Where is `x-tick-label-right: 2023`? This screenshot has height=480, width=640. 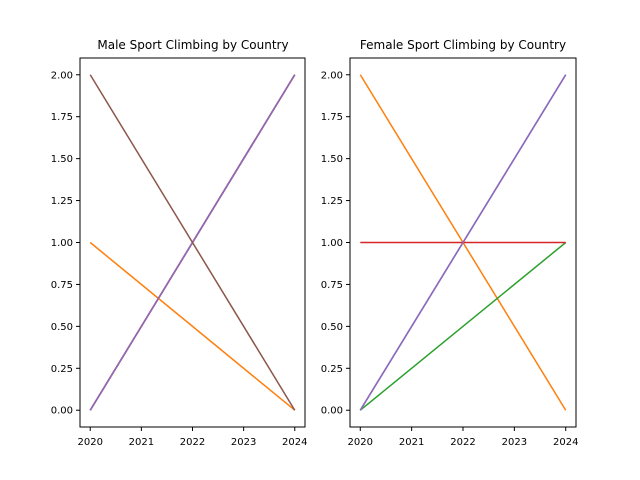 x-tick-label-right: 2023 is located at coordinates (514, 442).